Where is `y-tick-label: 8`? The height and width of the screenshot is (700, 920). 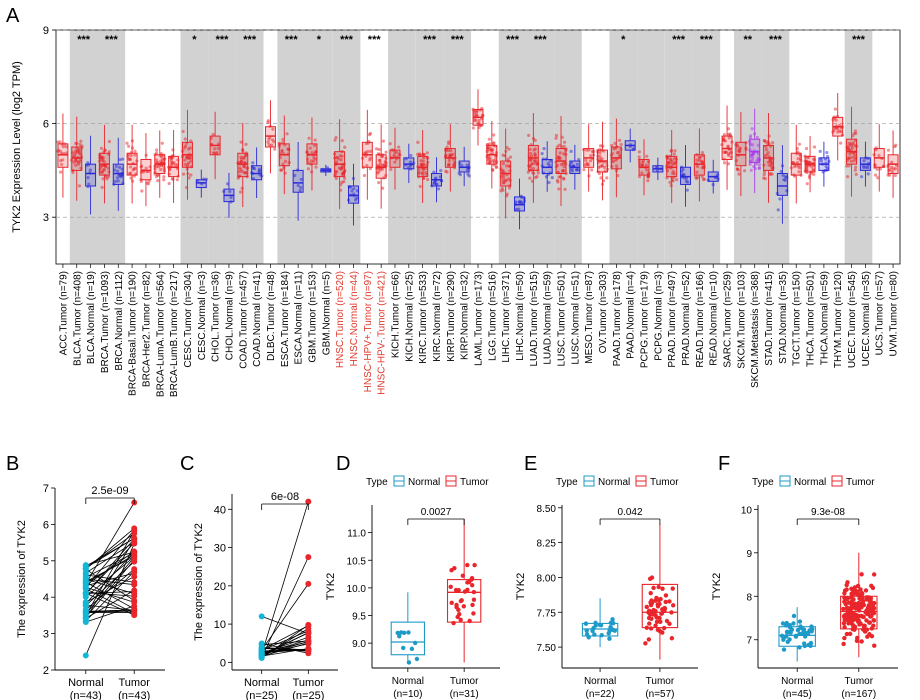
y-tick-label: 8 is located at coordinates (749, 597).